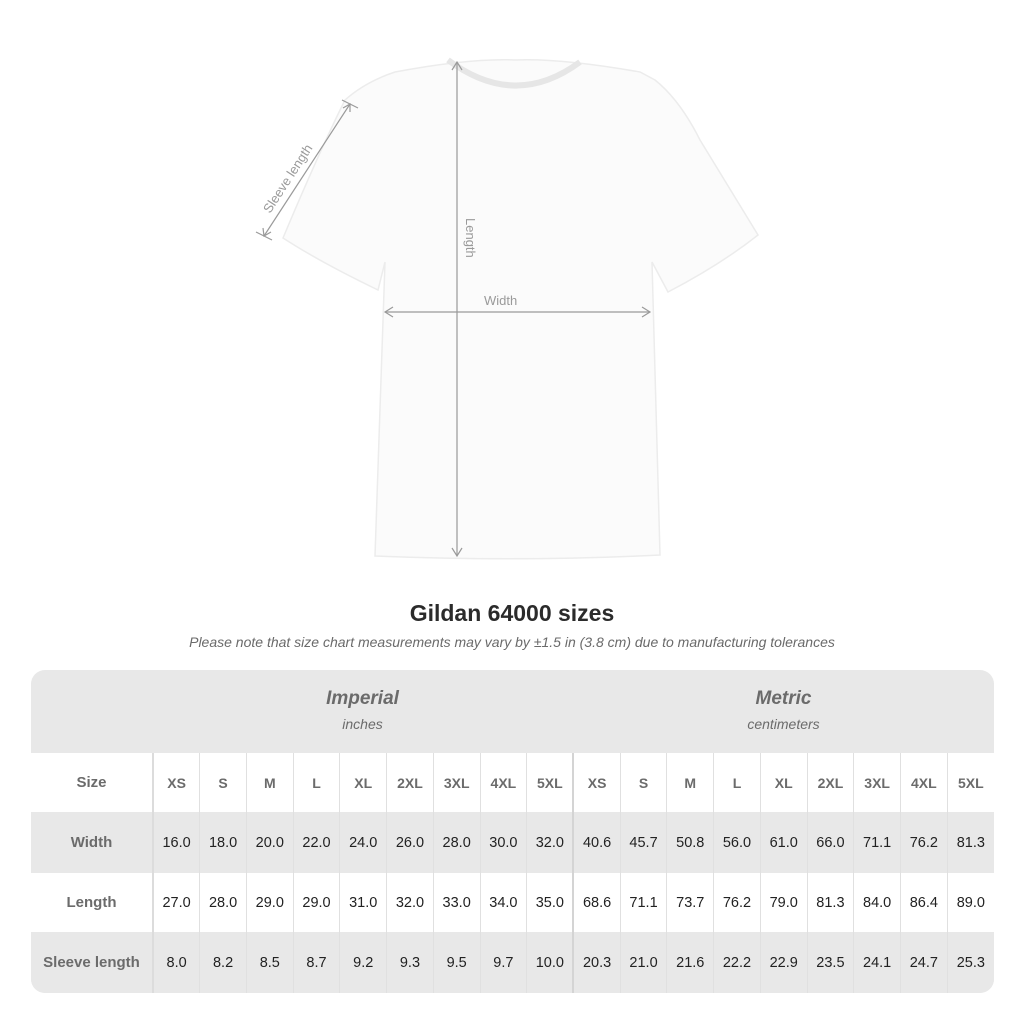 The image size is (1024, 1024). Describe the element at coordinates (830, 842) in the screenshot. I see `metric-value: 66.0` at that location.